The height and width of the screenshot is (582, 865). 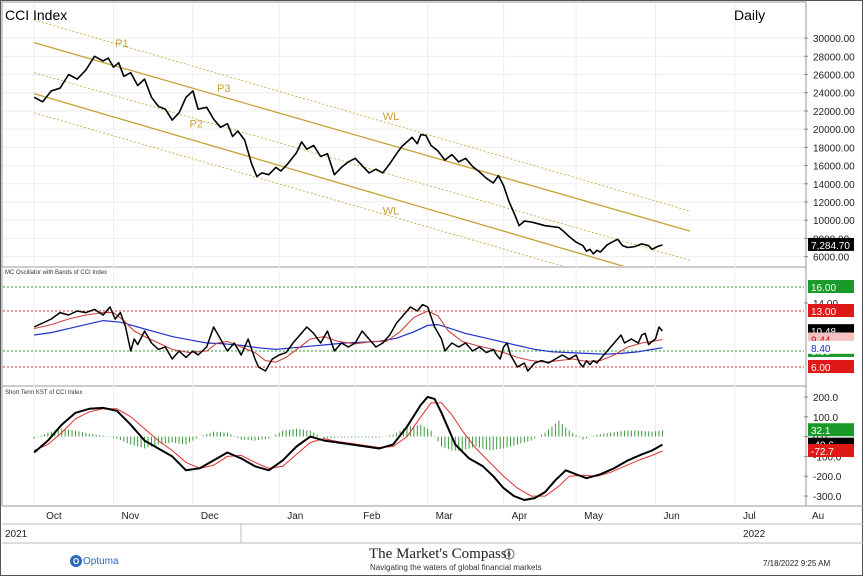 I want to click on price-tick-label: 14000.00, so click(x=834, y=185).